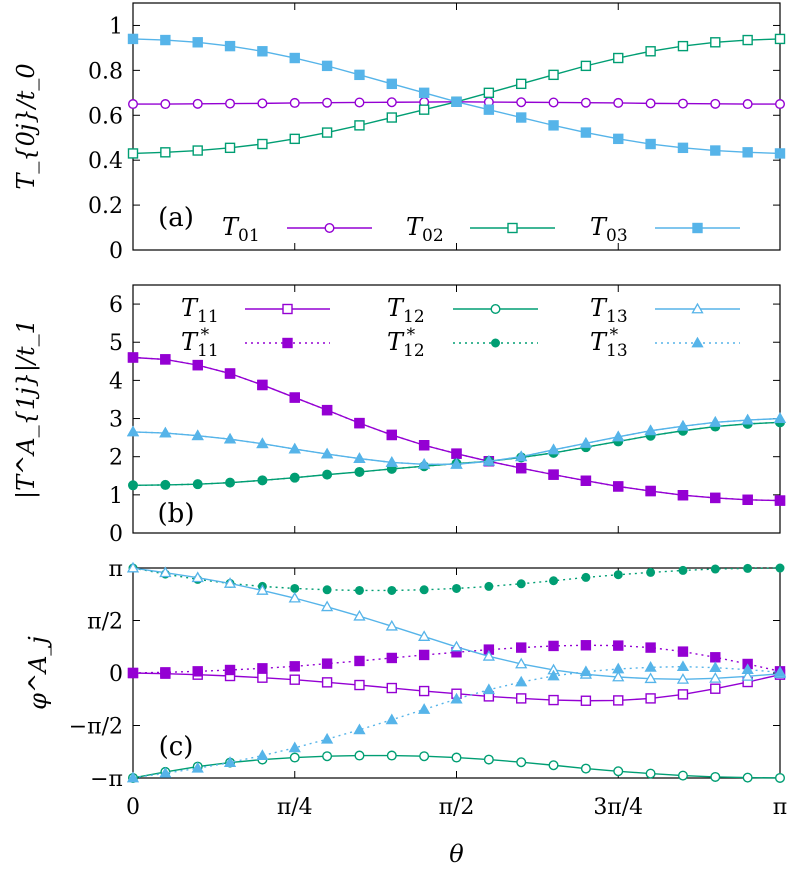  What do you see at coordinates (255, 310) in the screenshot?
I see `legend-entry-t11: T11` at bounding box center [255, 310].